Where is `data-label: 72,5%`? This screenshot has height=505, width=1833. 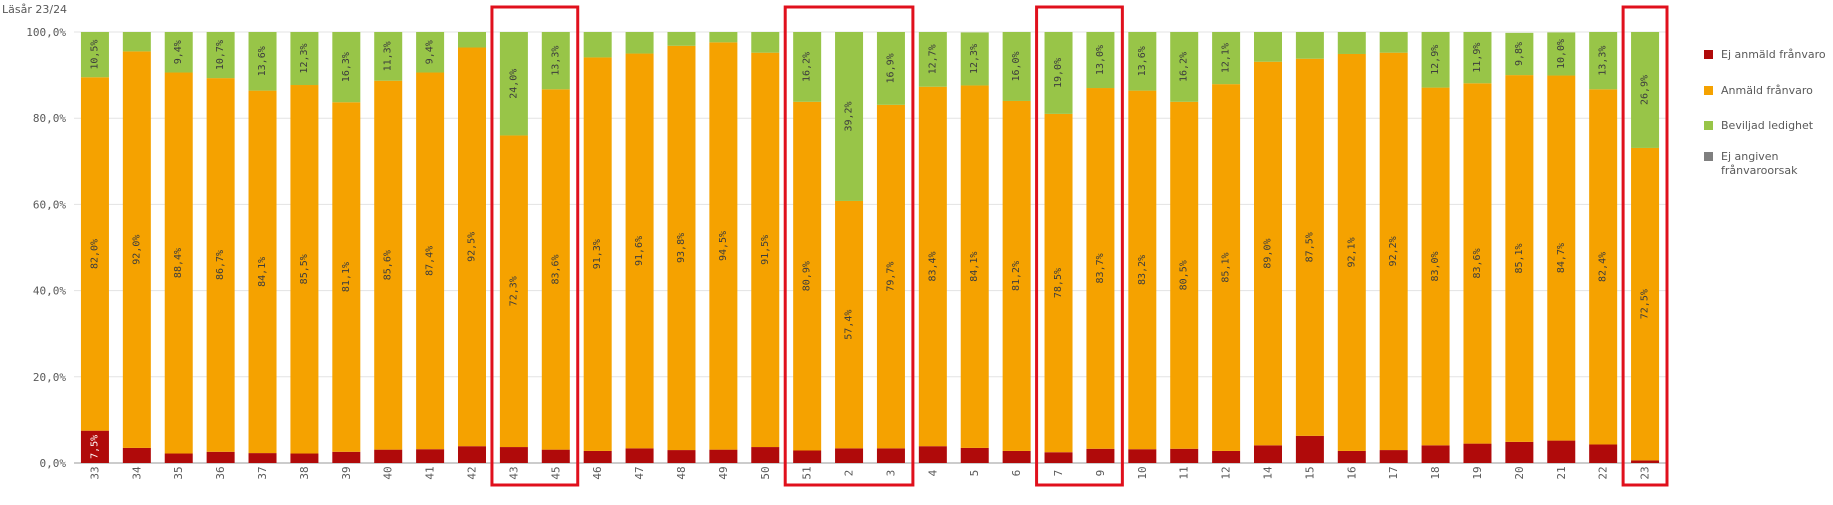
data-label: 72,5% is located at coordinates (1645, 304).